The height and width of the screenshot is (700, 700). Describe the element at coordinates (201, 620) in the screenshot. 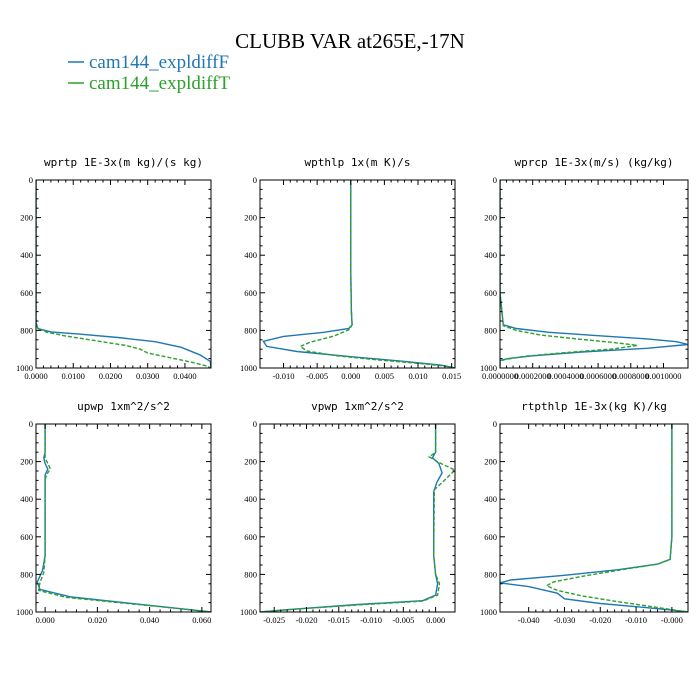

I see `x-tick-label: 0.060` at that location.